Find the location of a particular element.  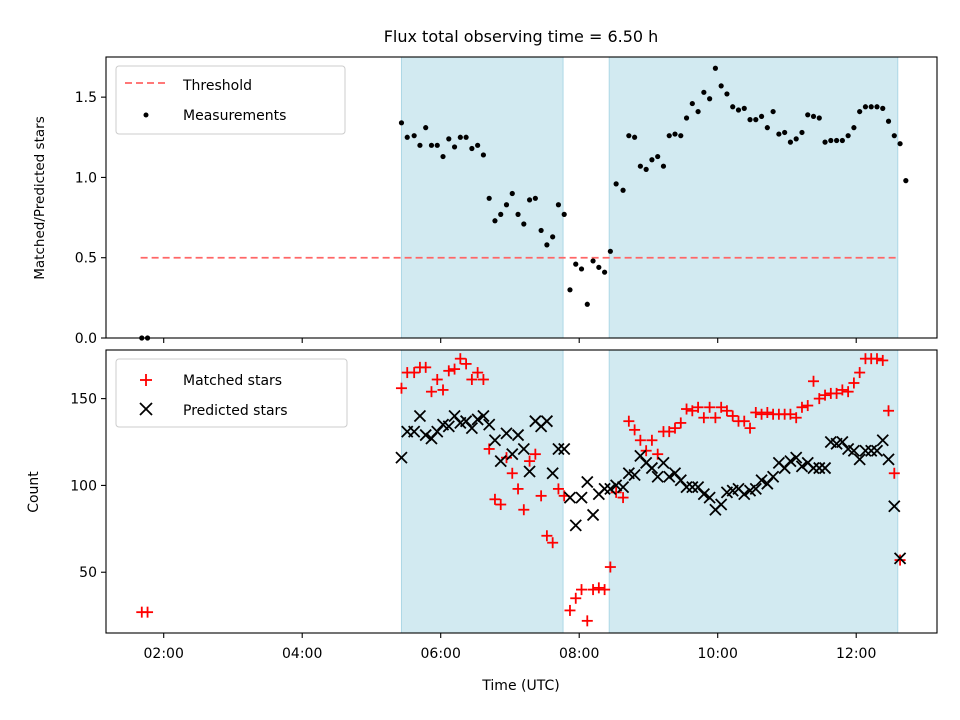

x-tick-label: 08:00 is located at coordinates (579, 654).